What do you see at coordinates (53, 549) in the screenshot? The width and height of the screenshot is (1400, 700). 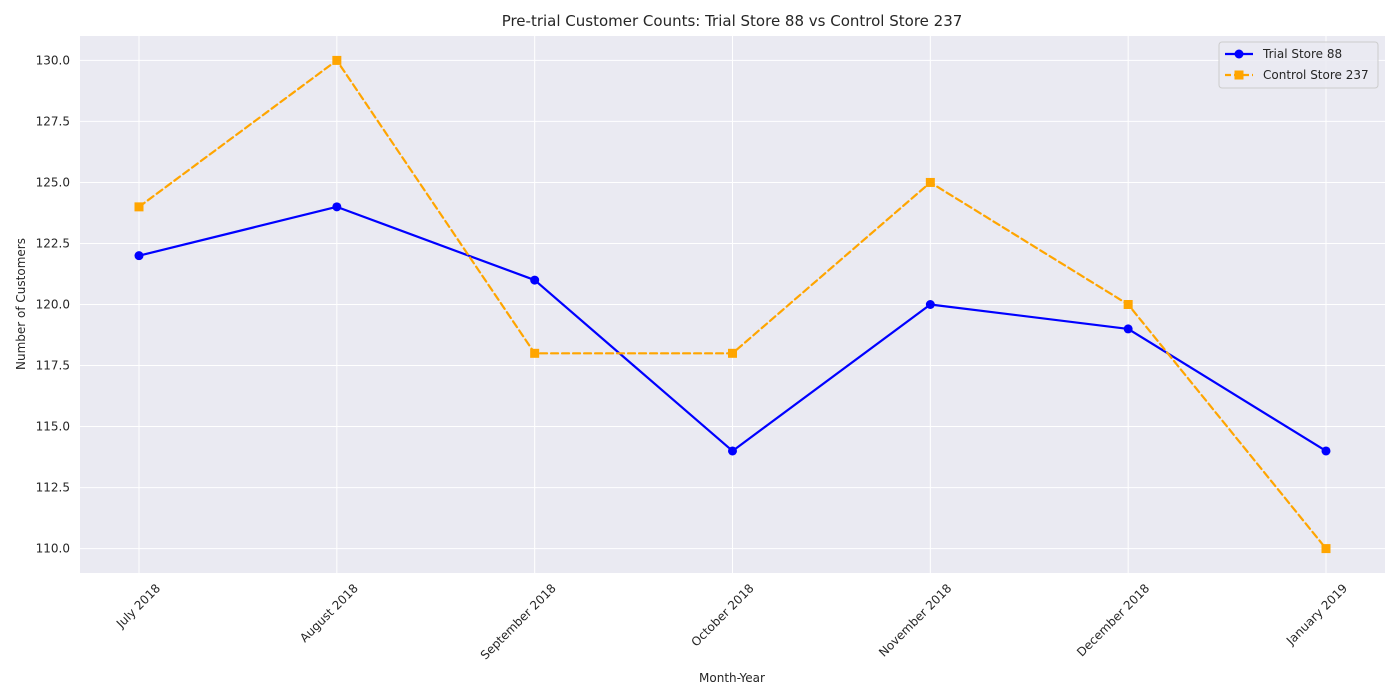 I see `y-tick-label: 110.0` at bounding box center [53, 549].